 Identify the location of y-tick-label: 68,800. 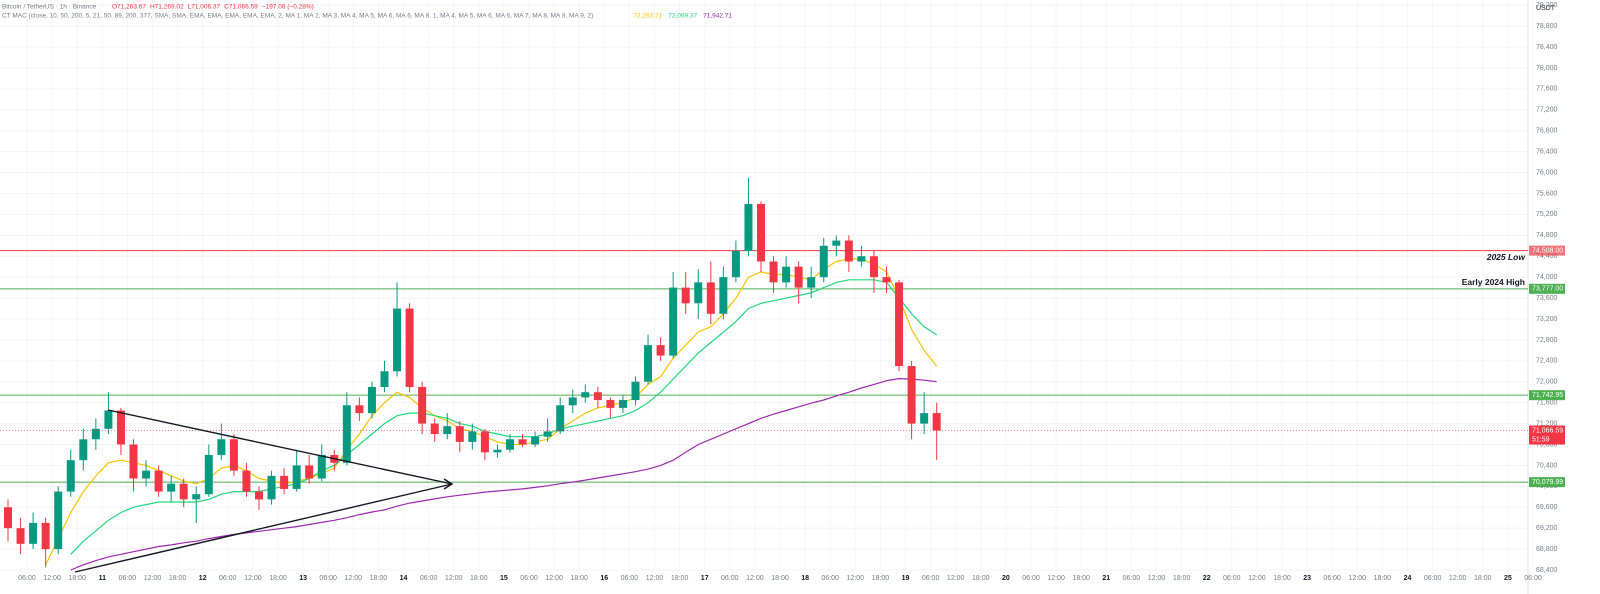
(1547, 549).